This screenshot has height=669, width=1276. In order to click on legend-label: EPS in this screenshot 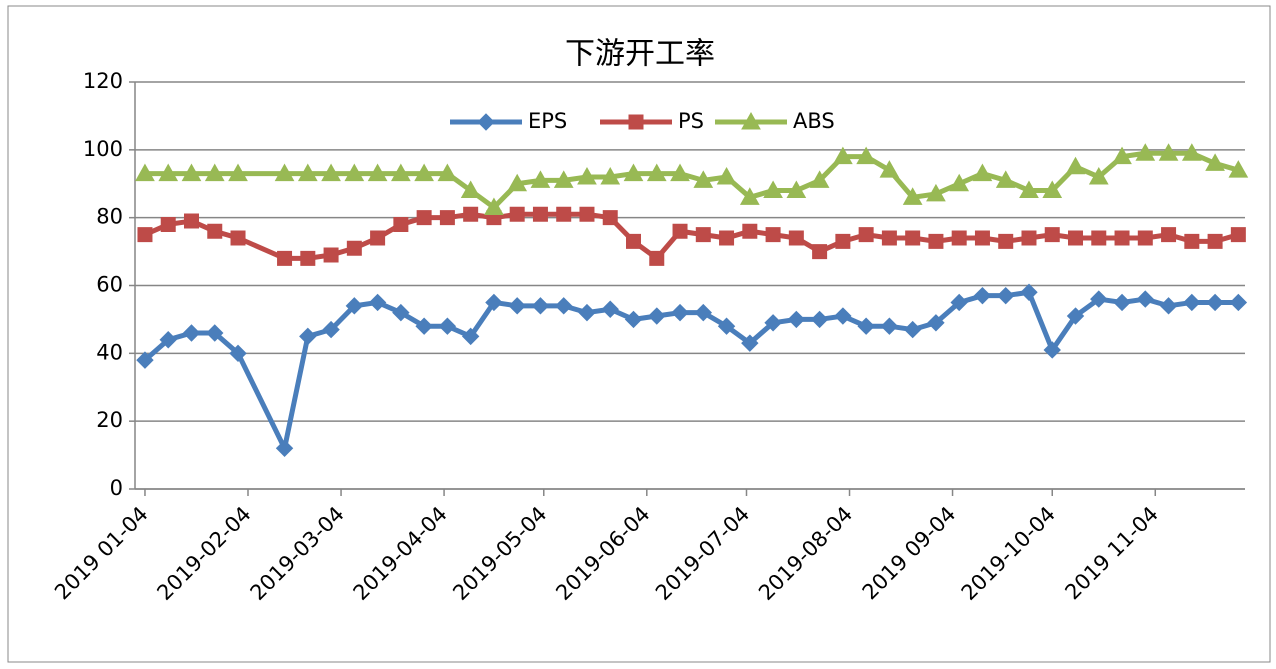, I will do `click(547, 121)`.